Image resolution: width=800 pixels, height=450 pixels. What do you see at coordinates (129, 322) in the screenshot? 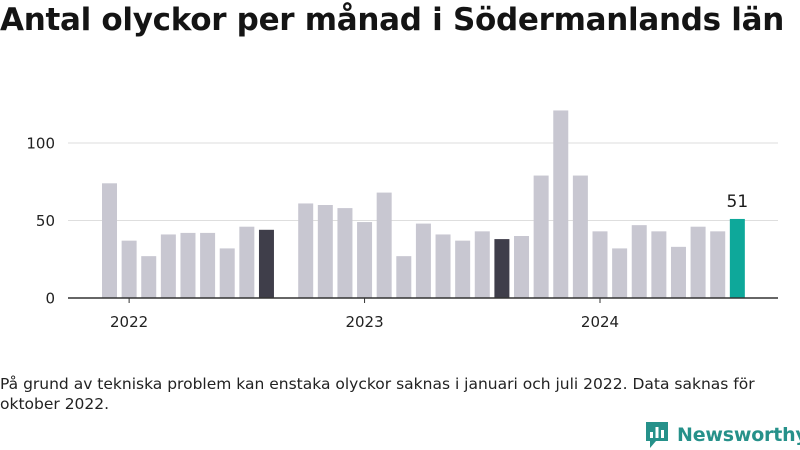
I see `x-tick-label: 2022` at bounding box center [129, 322].